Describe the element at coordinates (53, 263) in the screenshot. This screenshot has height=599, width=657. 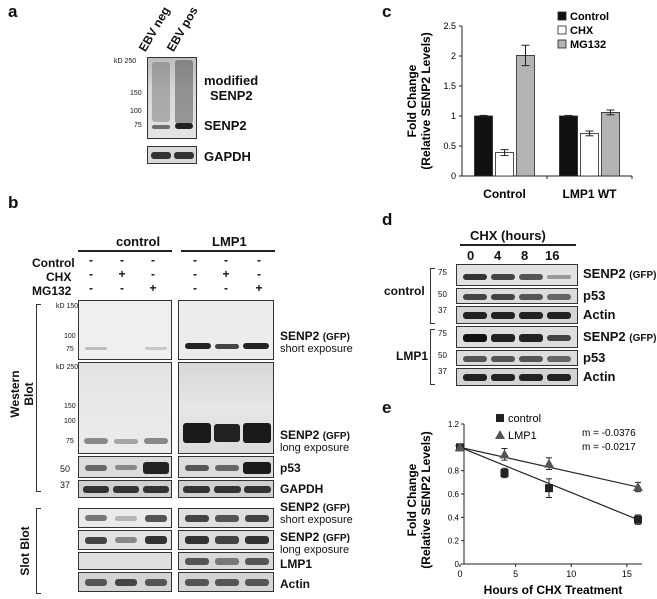
I see `row-label-control: Control` at that location.